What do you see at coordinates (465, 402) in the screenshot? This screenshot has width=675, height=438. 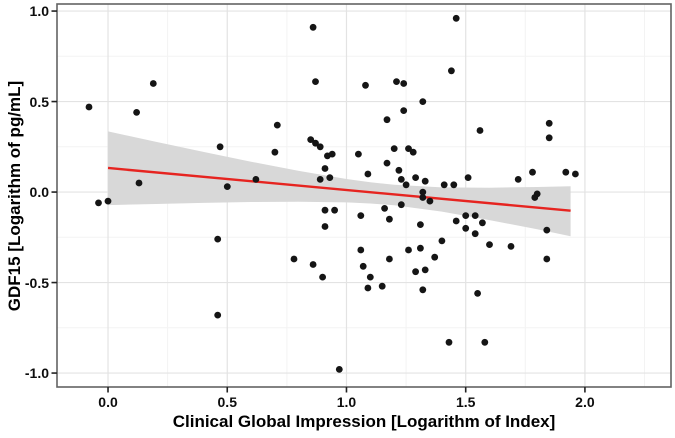 I see `x-tick-label: 1.5` at bounding box center [465, 402].